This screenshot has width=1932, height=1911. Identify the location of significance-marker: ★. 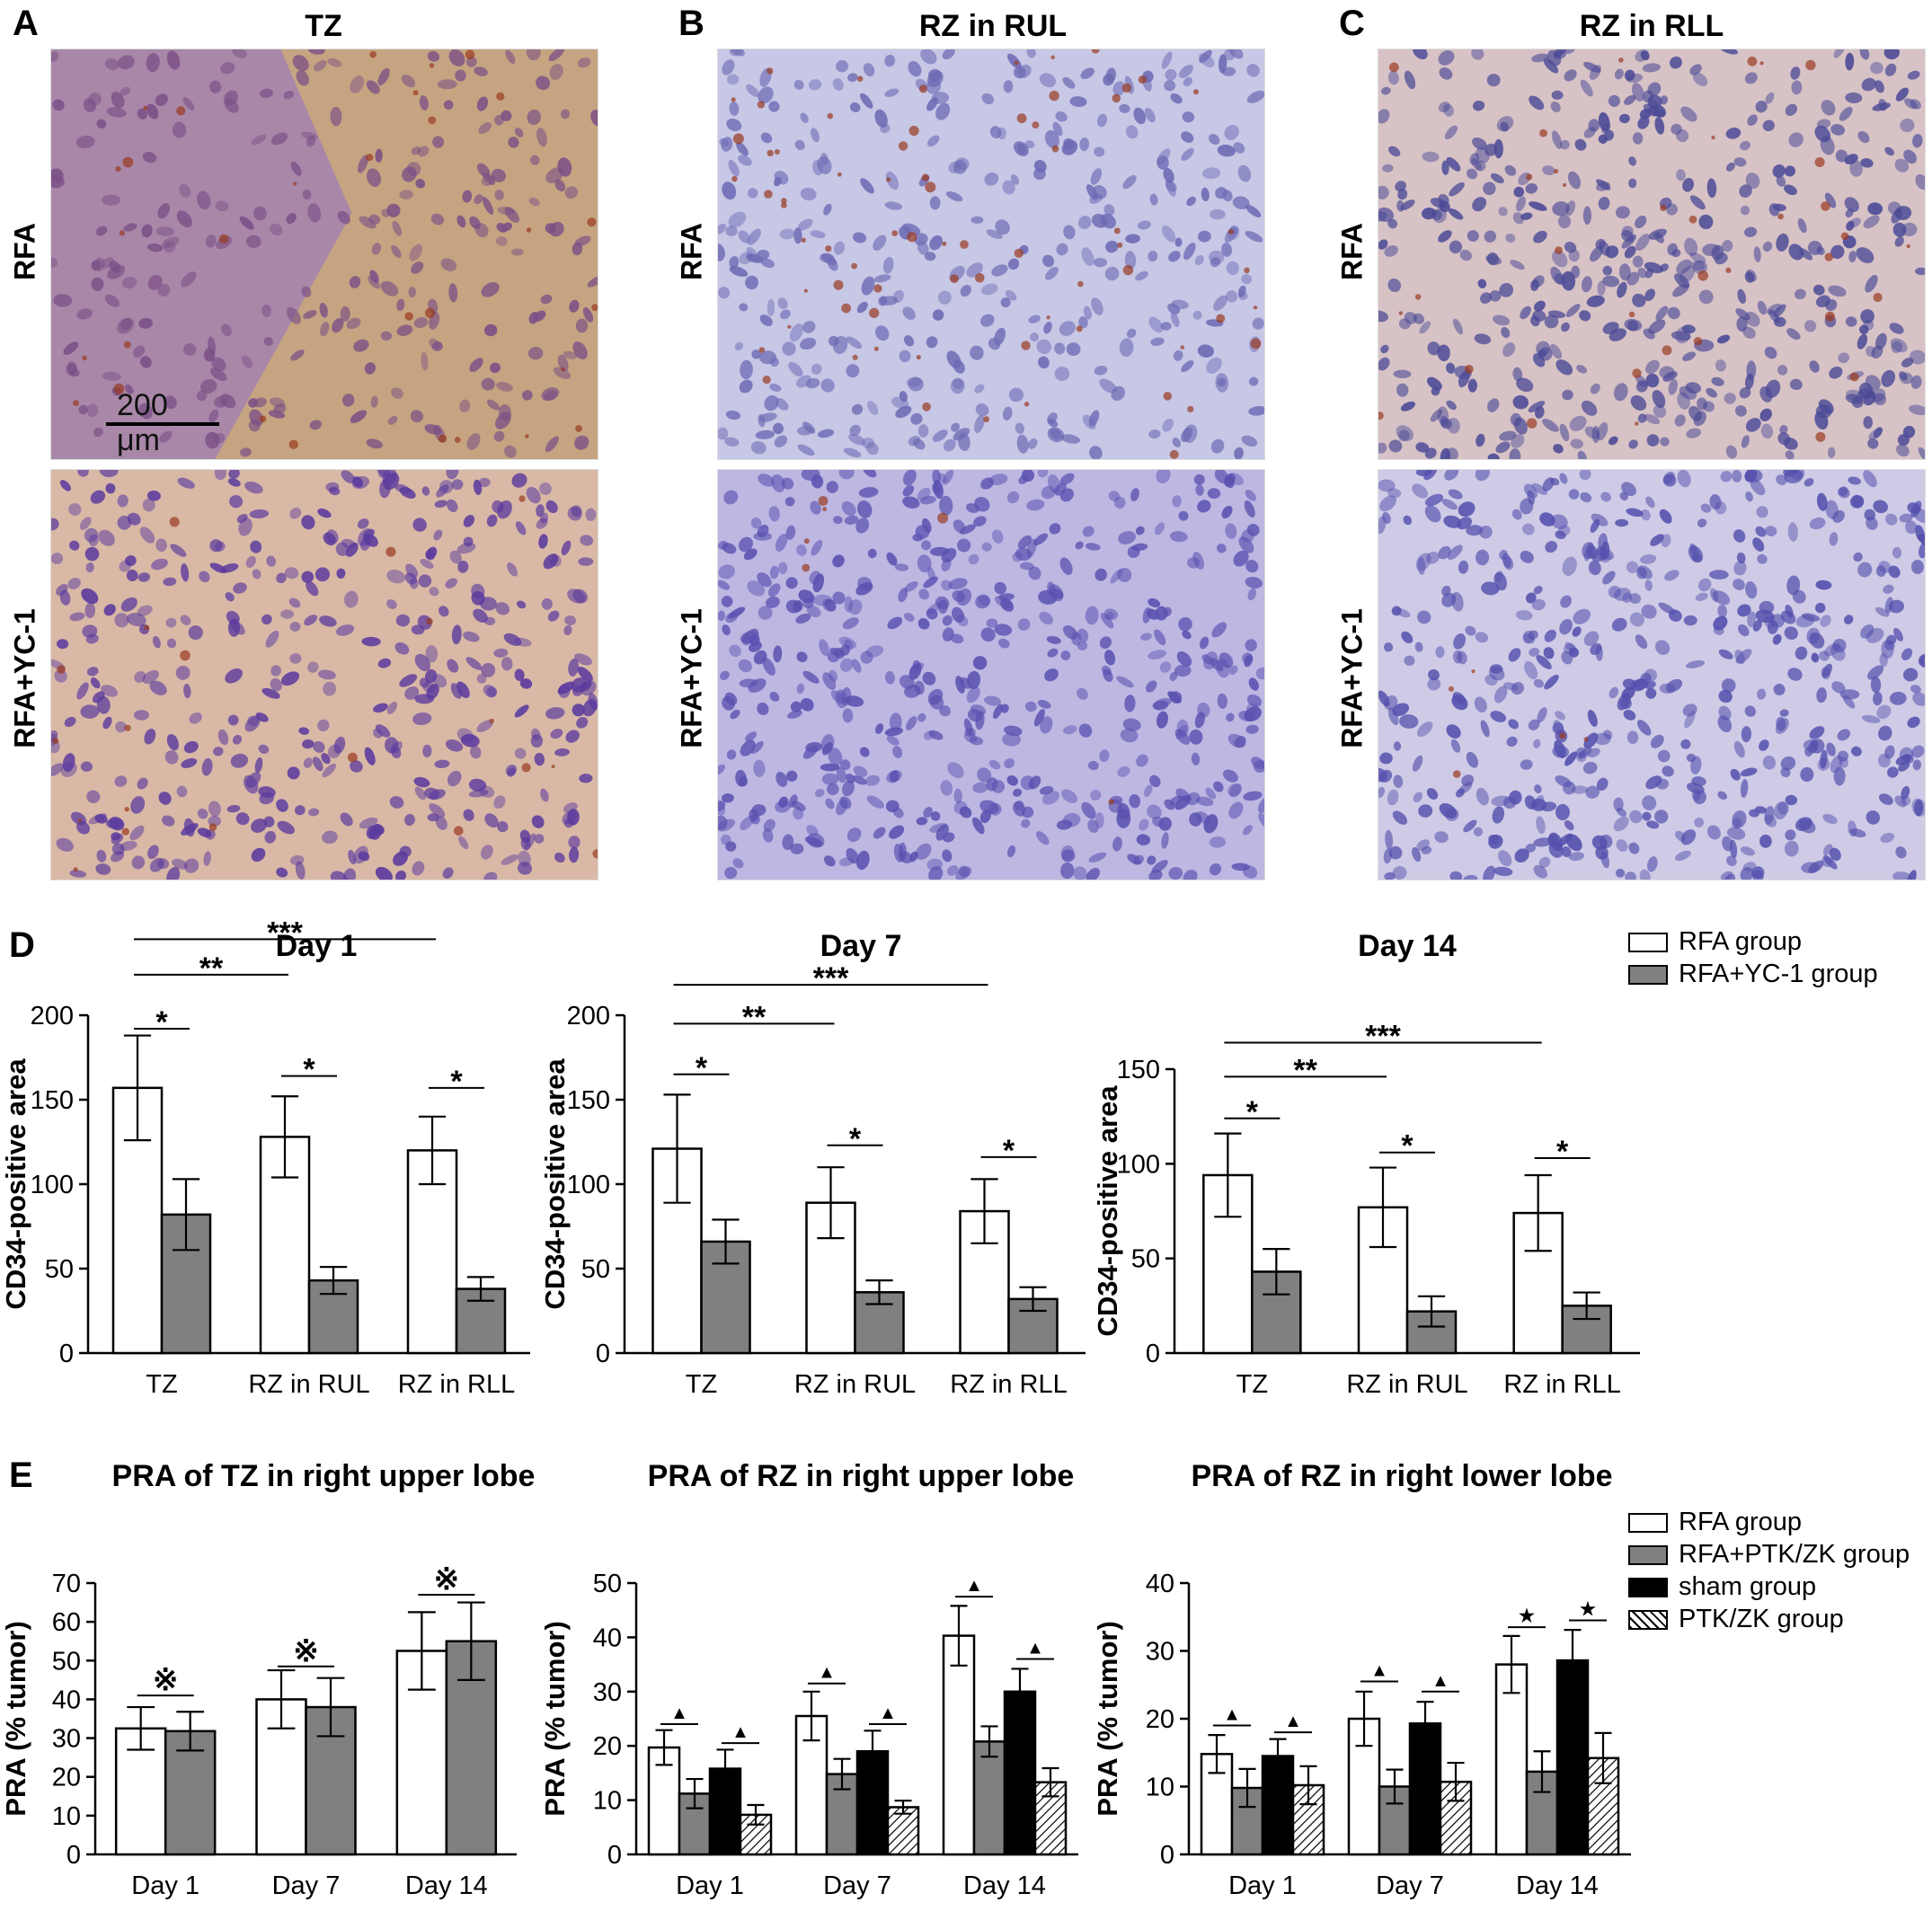
(1527, 1616).